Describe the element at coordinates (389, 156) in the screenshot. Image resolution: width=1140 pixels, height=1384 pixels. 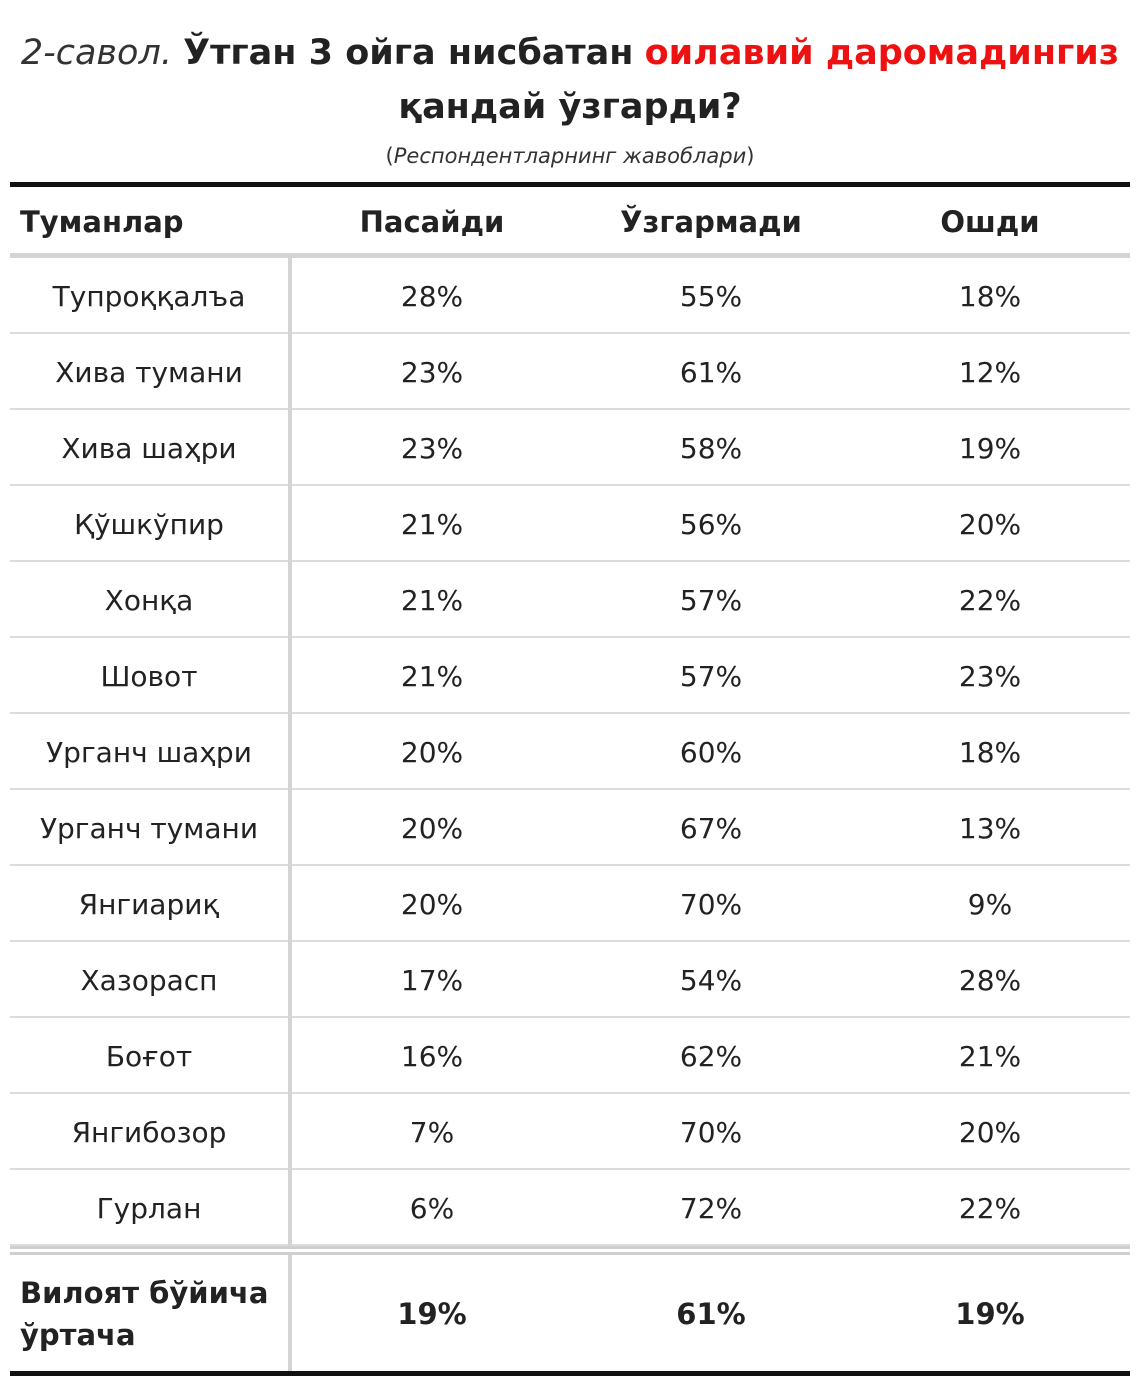
I see `subtitle-open-paren: (` at that location.